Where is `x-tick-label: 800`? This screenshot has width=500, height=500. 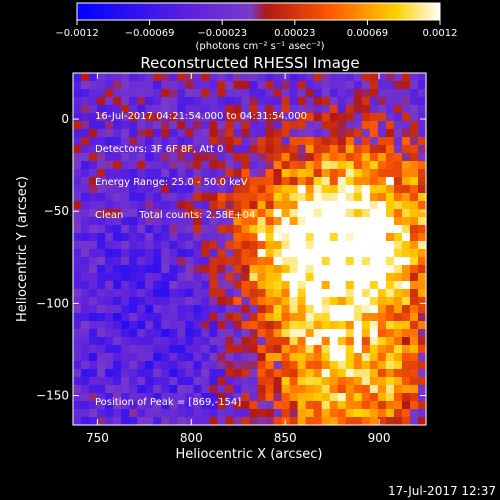
x-tick-label: 800 is located at coordinates (191, 438).